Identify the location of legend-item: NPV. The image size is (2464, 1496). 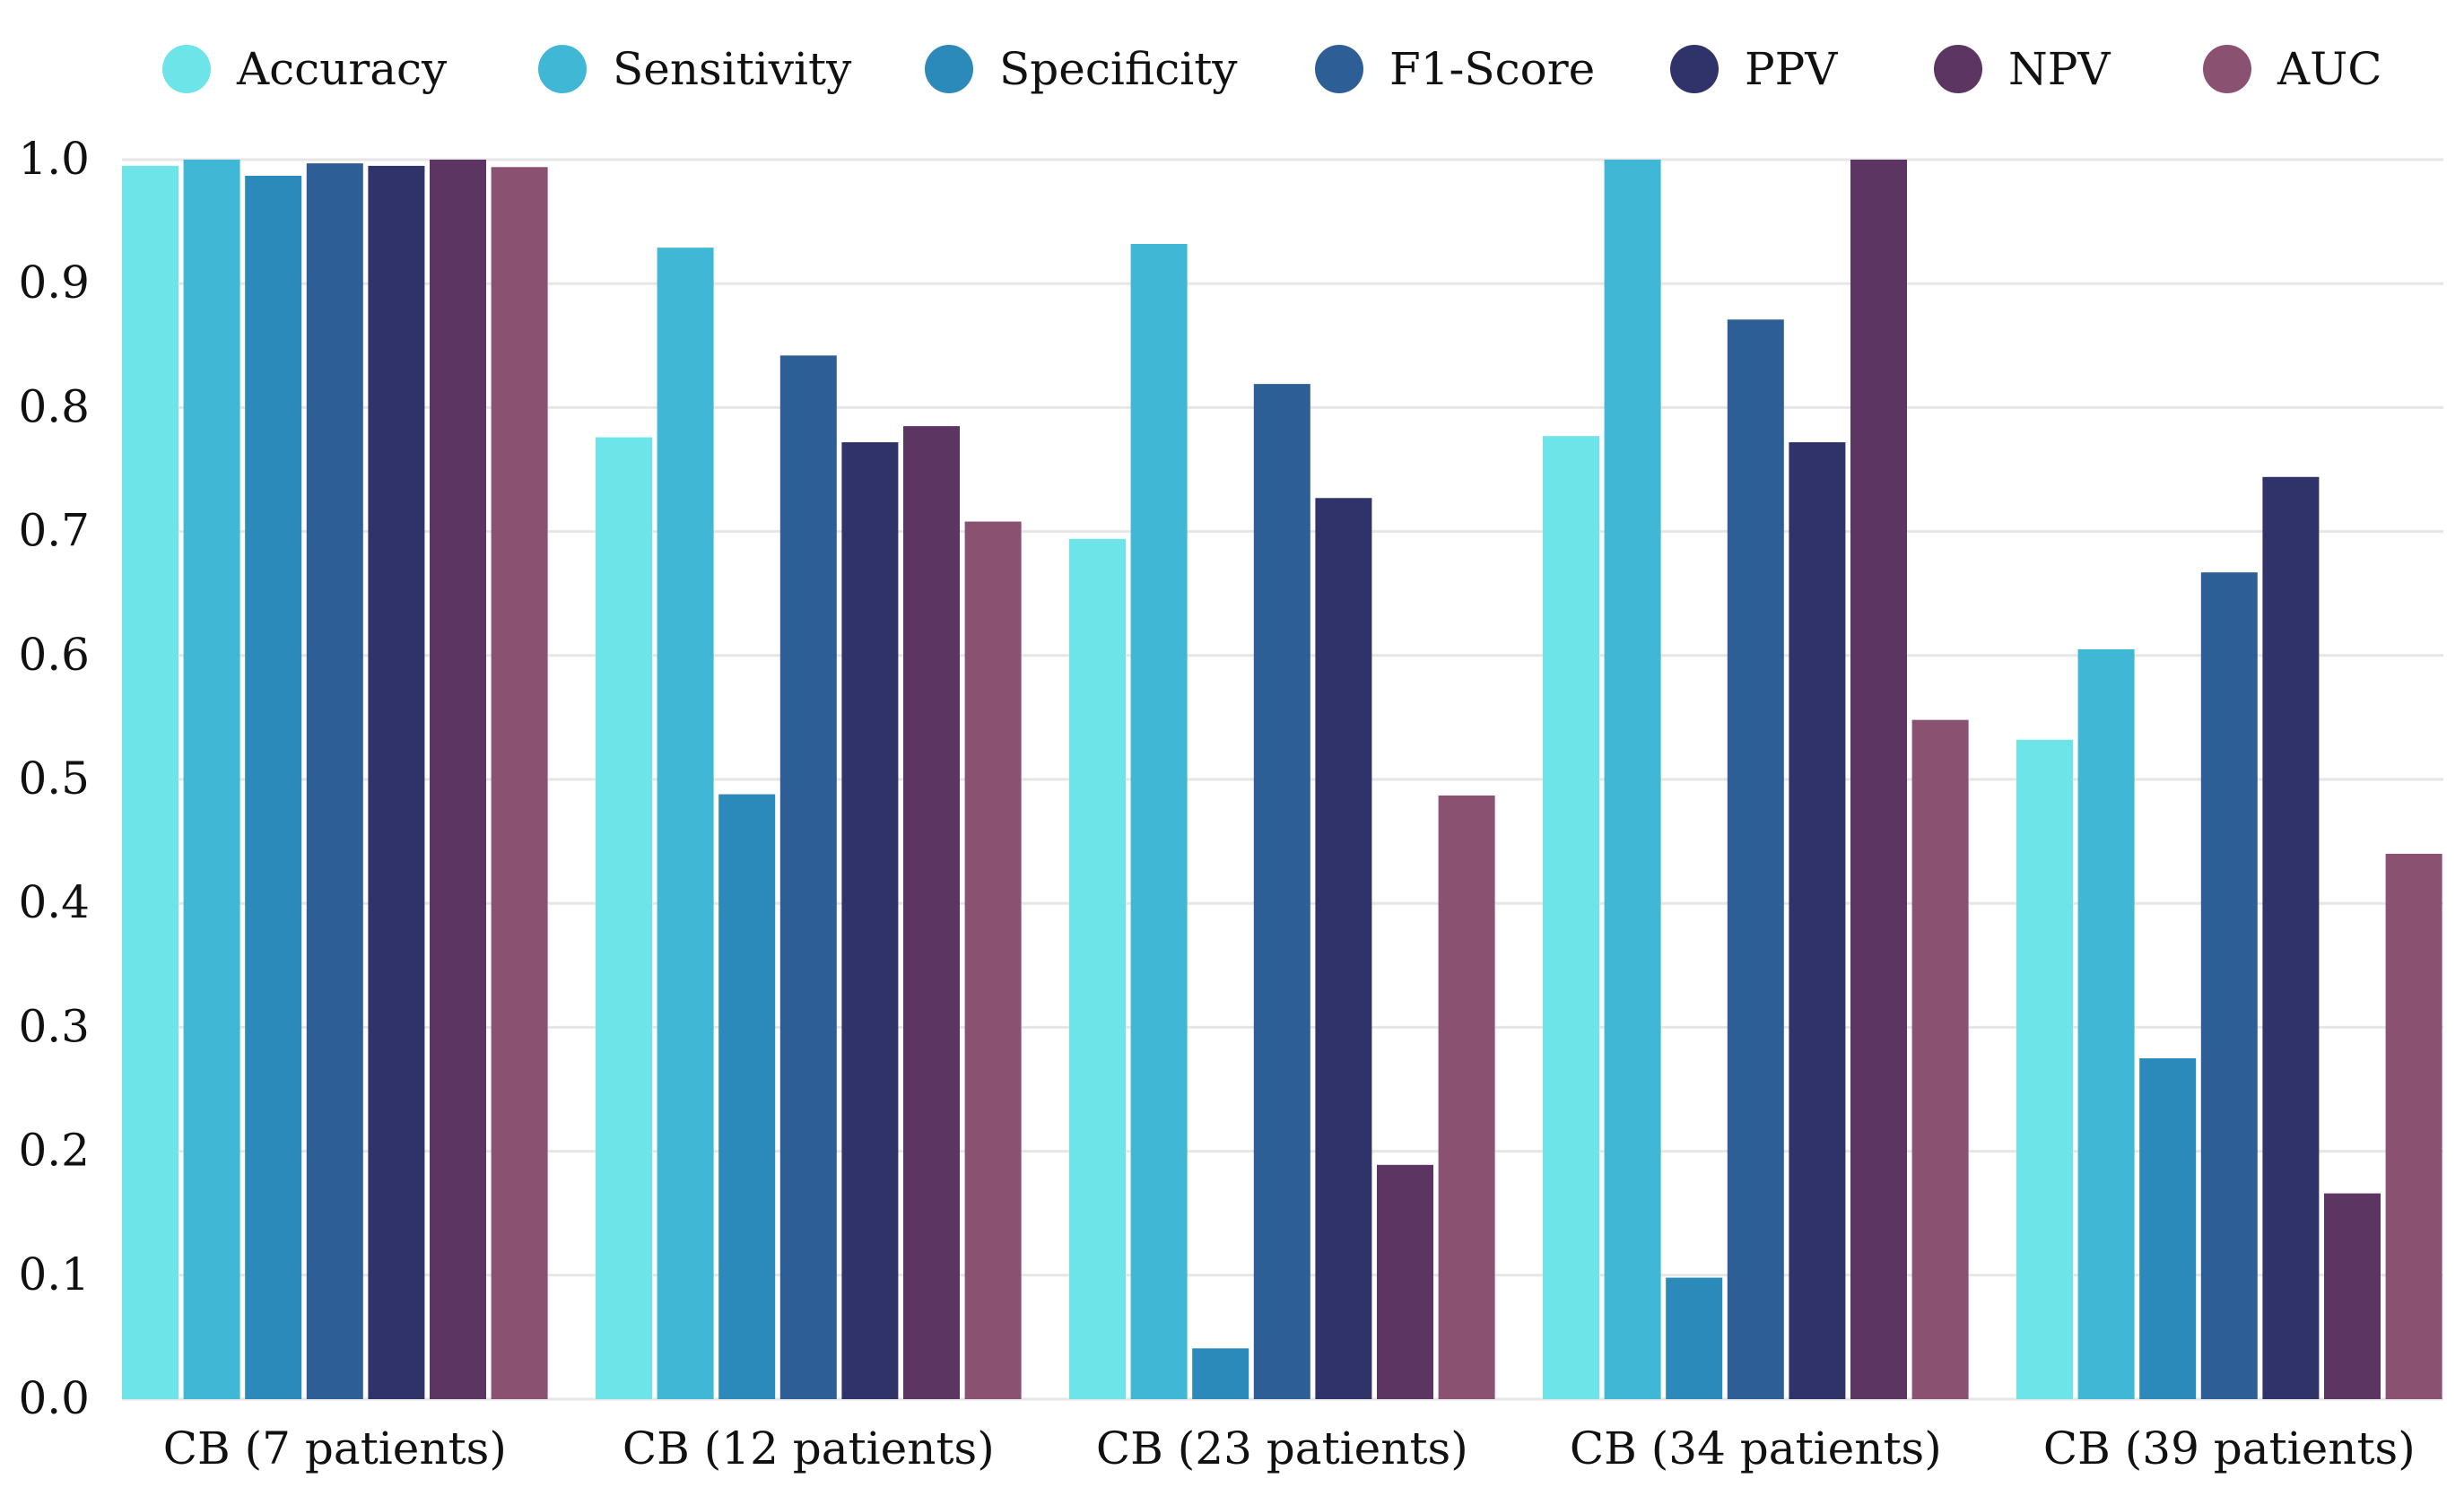
(2022, 69).